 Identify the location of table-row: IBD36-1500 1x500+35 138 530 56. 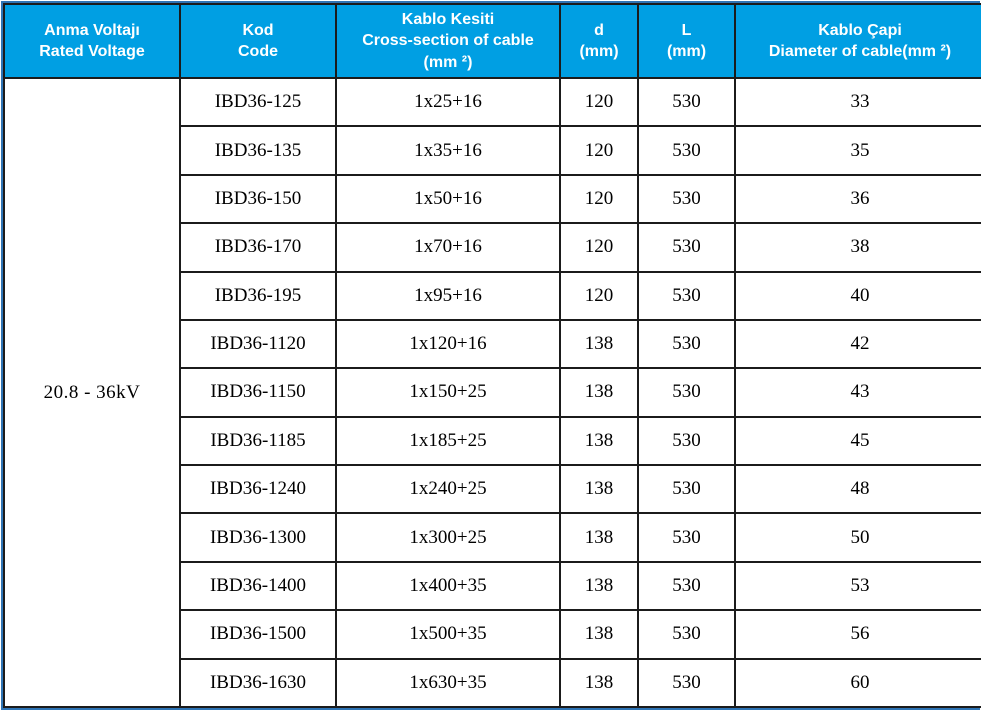
(492, 634).